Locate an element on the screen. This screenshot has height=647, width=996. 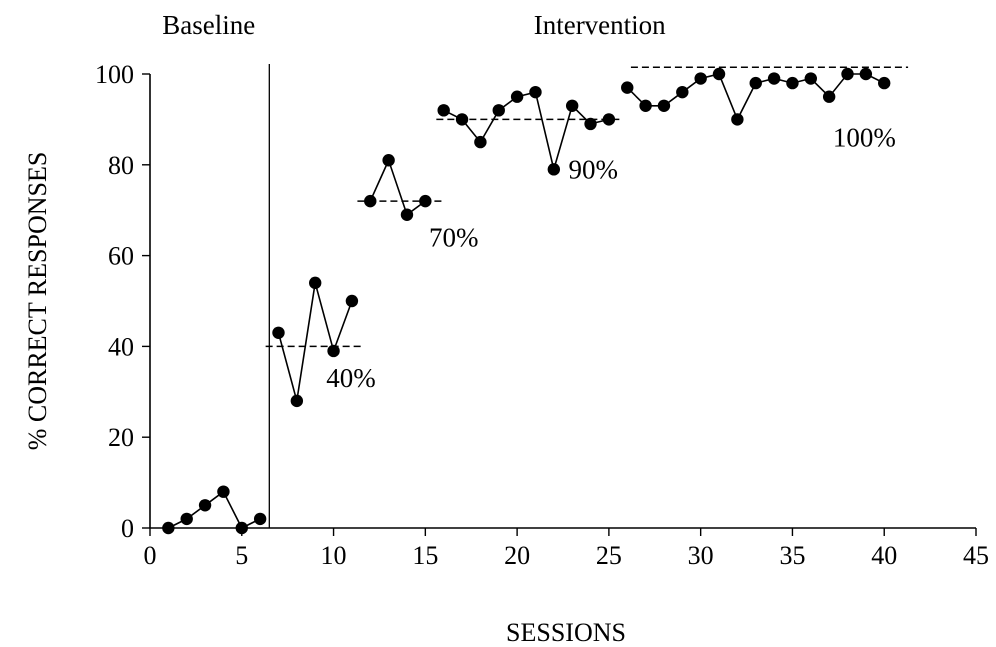
criterion-label: 100% is located at coordinates (864, 138).